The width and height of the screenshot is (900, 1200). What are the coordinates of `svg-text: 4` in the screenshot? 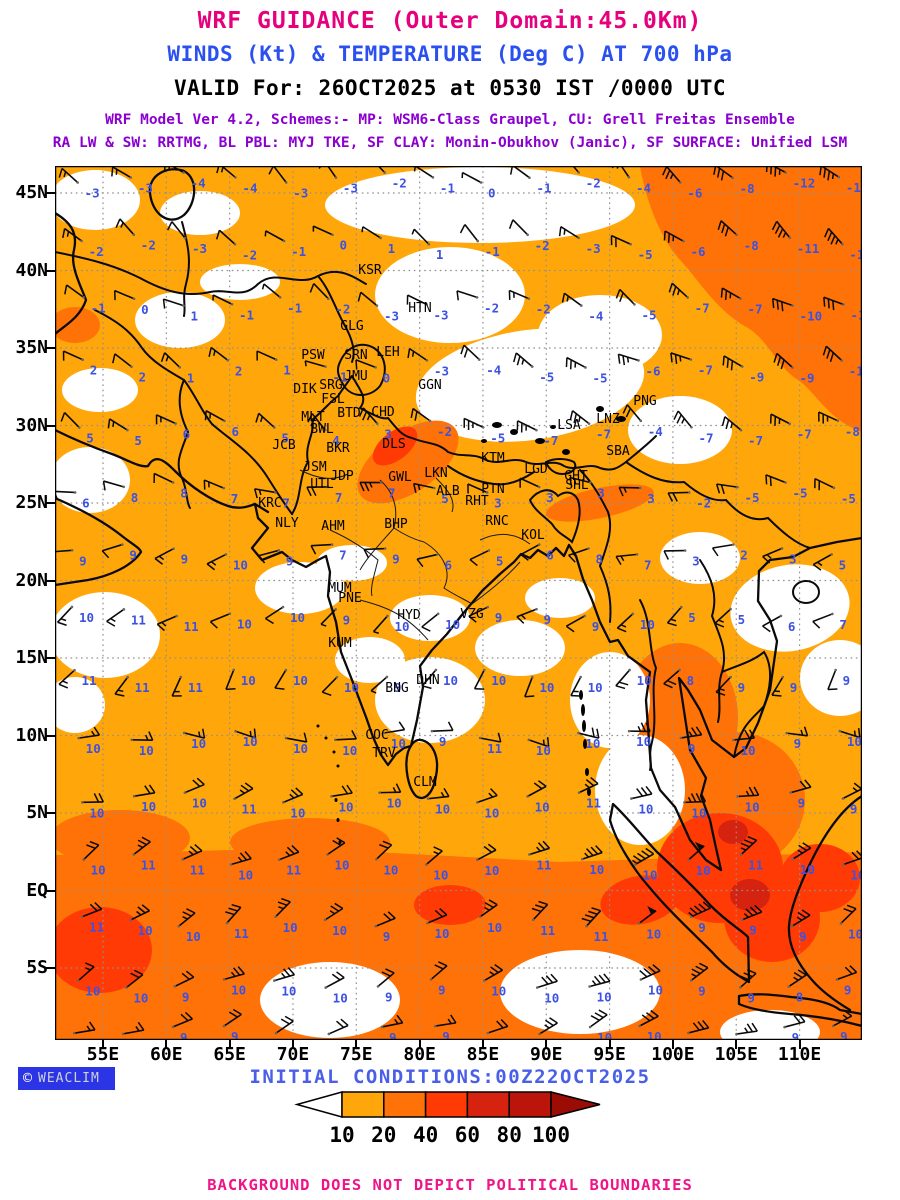 It's located at (336, 440).